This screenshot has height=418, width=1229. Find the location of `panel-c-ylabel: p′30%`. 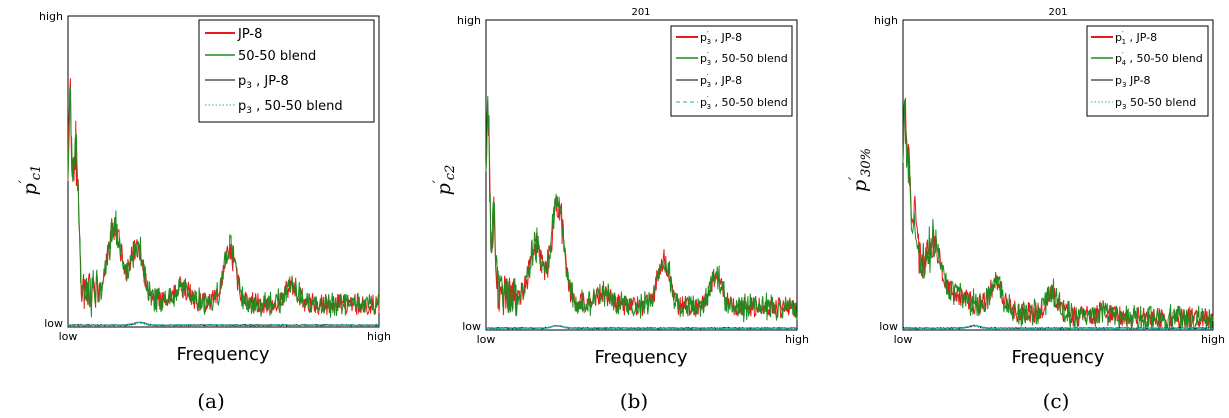

panel-c-ylabel: p′30% is located at coordinates (860, 170).